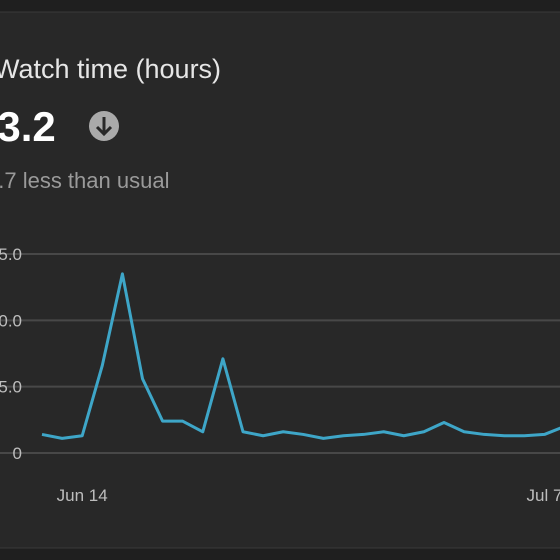 The width and height of the screenshot is (560, 560). Describe the element at coordinates (110, 69) in the screenshot. I see `card-title: Watch time (hours)` at that location.